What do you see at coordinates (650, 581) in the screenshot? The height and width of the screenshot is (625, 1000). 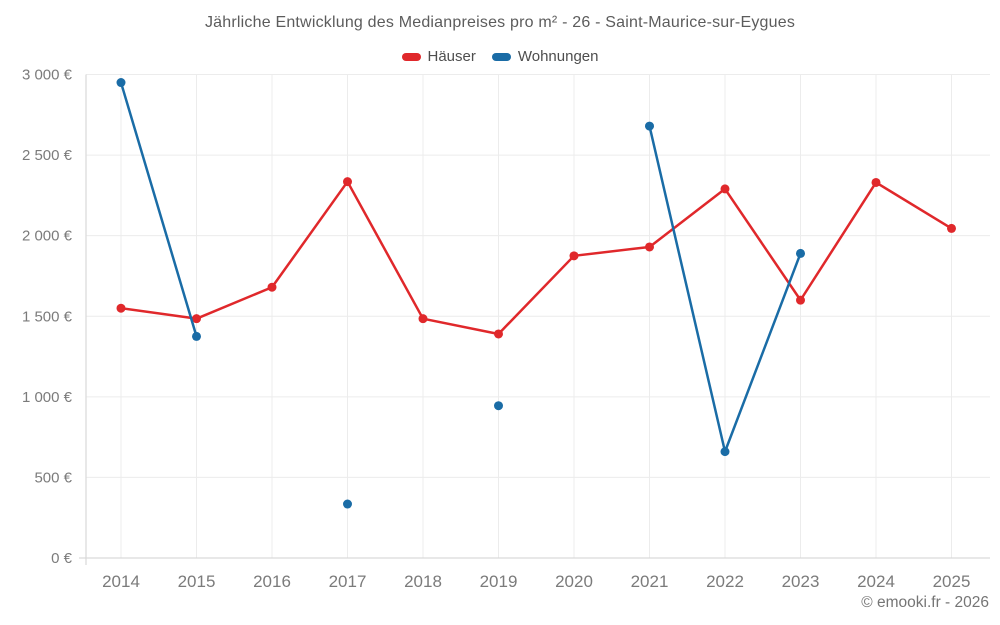 I see `x-axis-tick-label: 2021` at bounding box center [650, 581].